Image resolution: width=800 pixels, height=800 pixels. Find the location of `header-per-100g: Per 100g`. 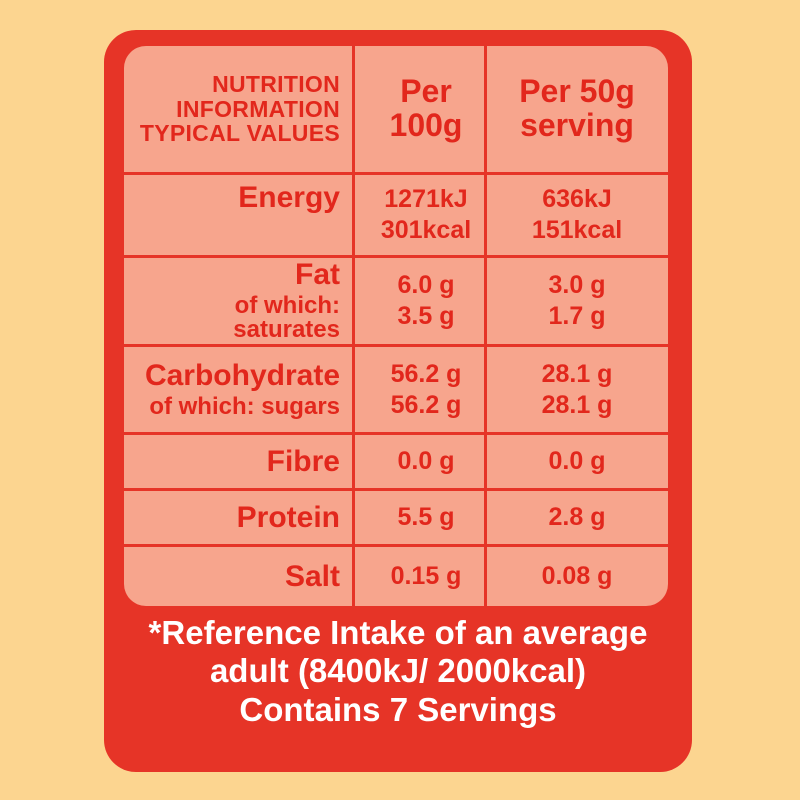

header-per-100g: Per 100g is located at coordinates (426, 109).